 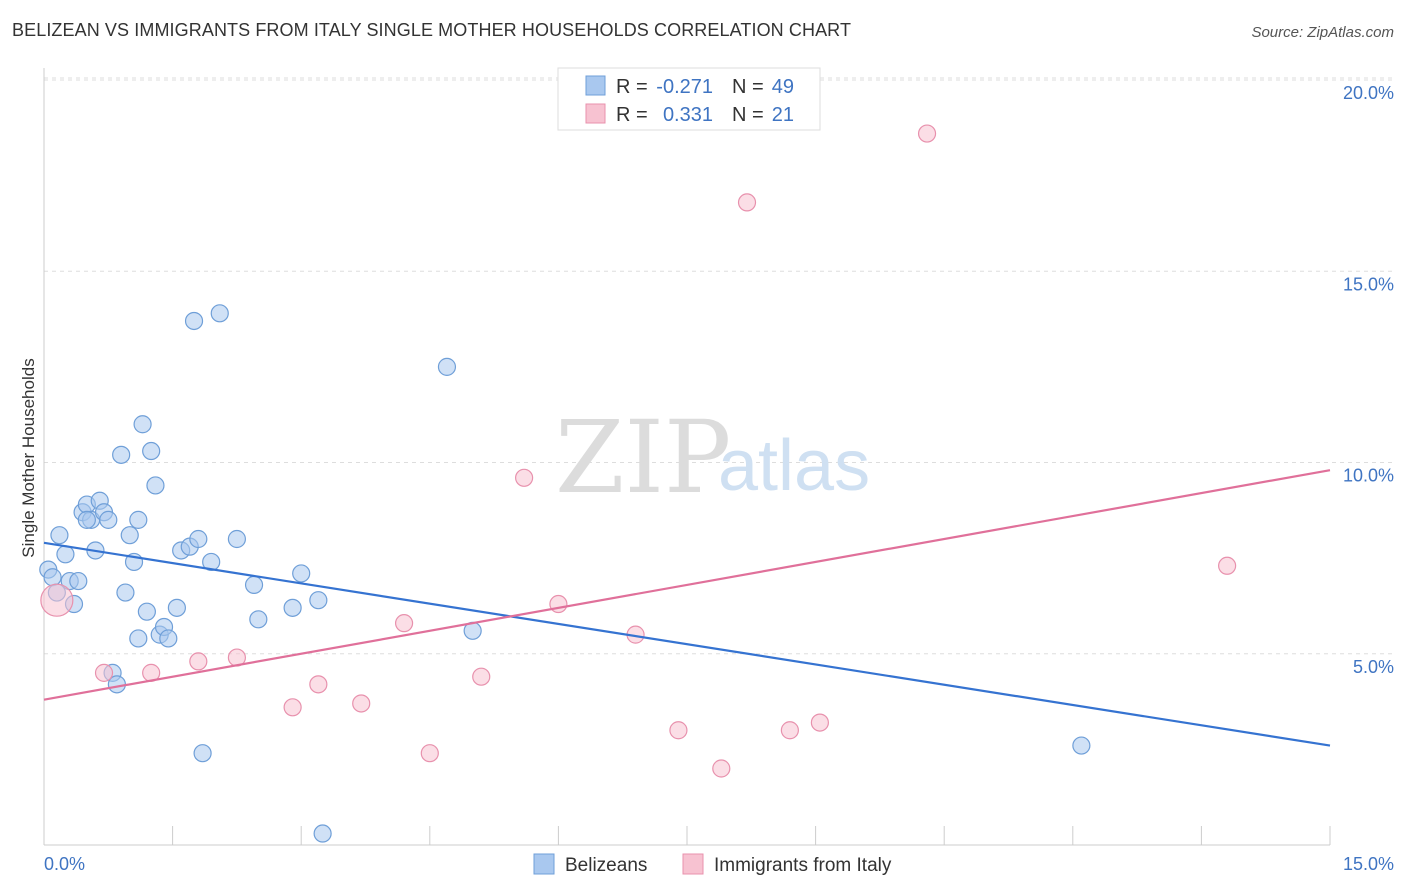 What do you see at coordinates (632, 87) in the screenshot?
I see `legend-r-label-belizean: R =` at bounding box center [632, 87].